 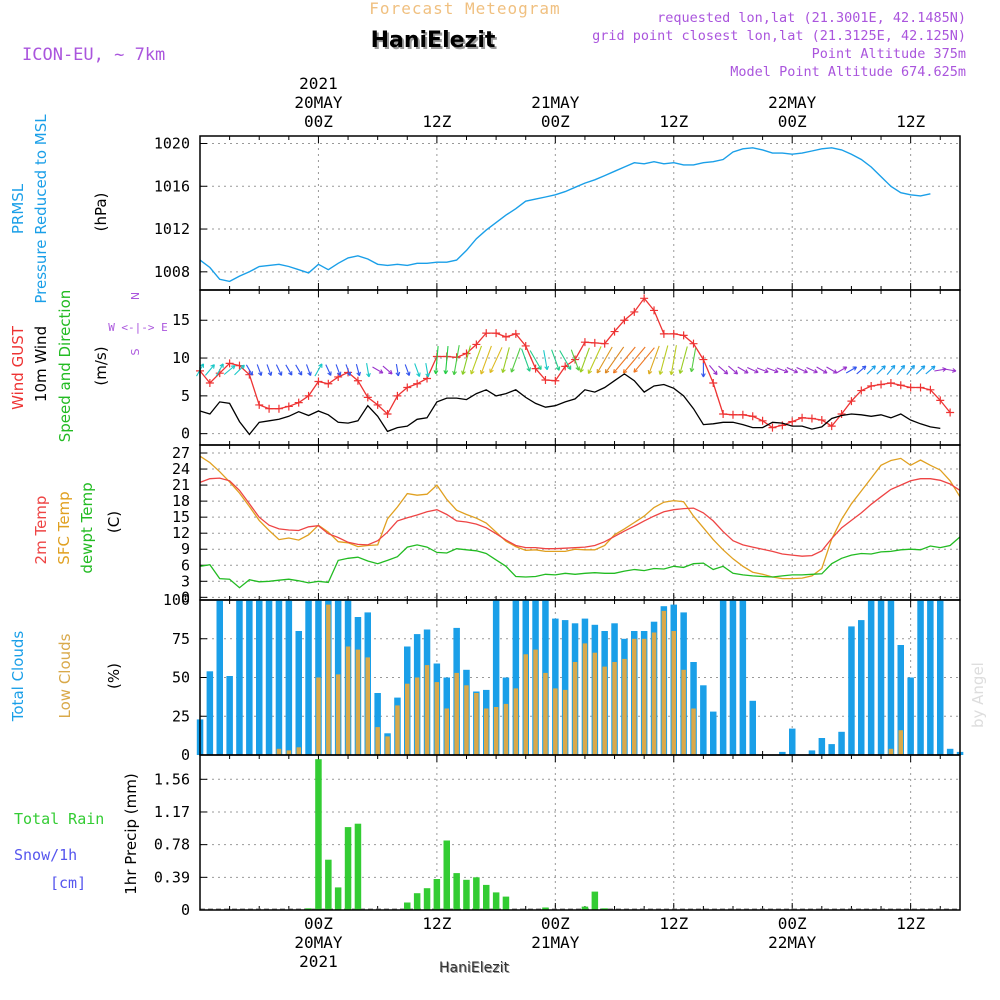 I want to click on y-tick-label: 75, so click(x=181, y=639).